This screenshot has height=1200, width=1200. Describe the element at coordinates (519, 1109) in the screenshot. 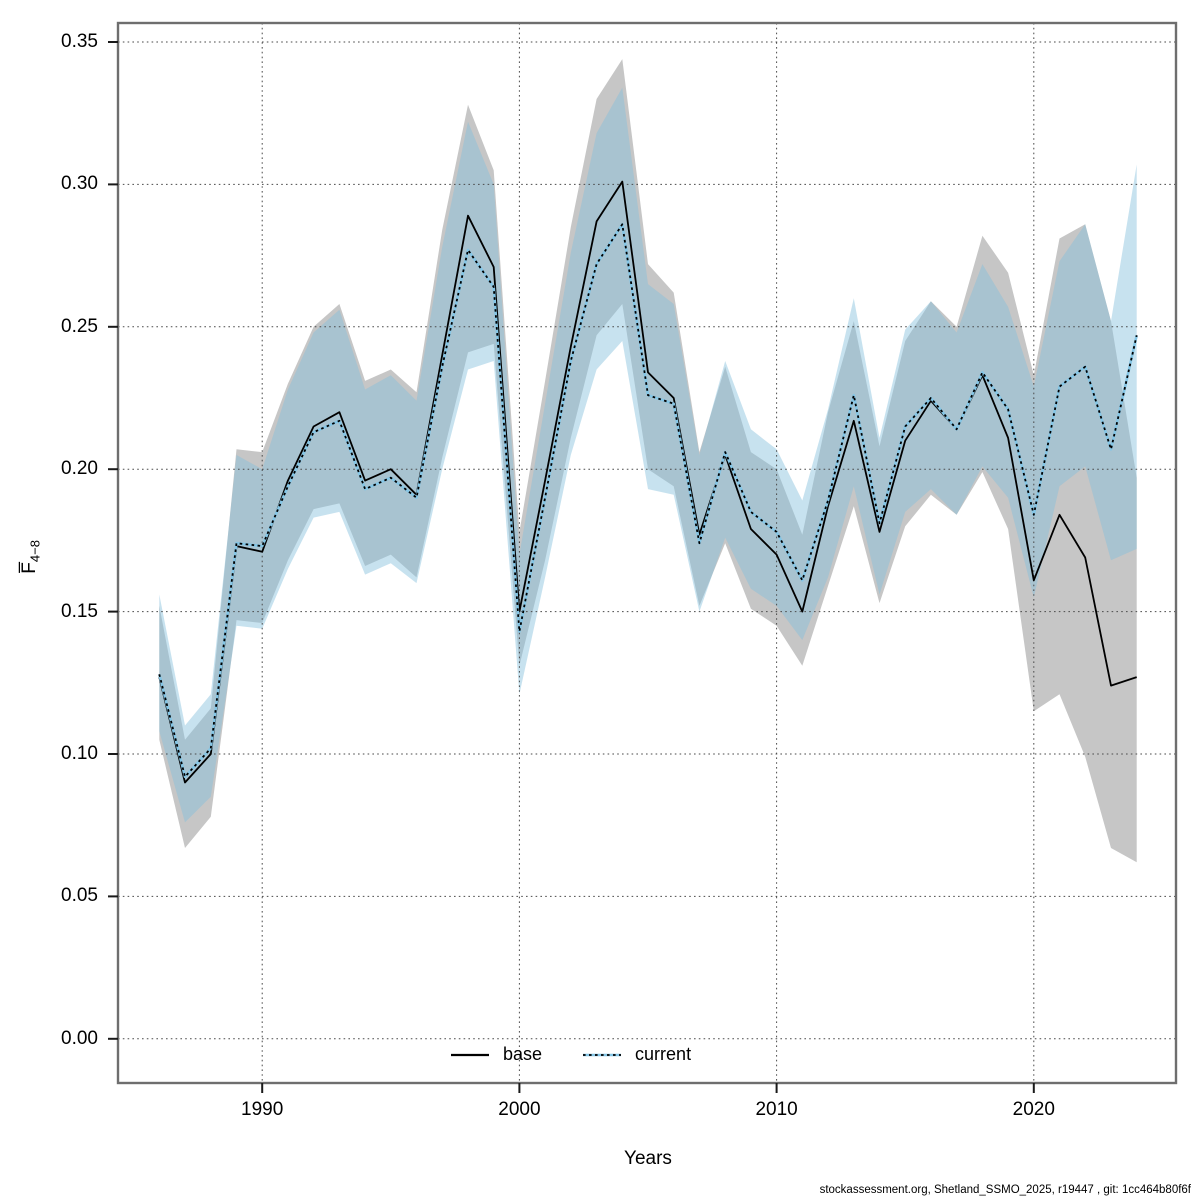

I see `x-tick-label: 2000` at that location.